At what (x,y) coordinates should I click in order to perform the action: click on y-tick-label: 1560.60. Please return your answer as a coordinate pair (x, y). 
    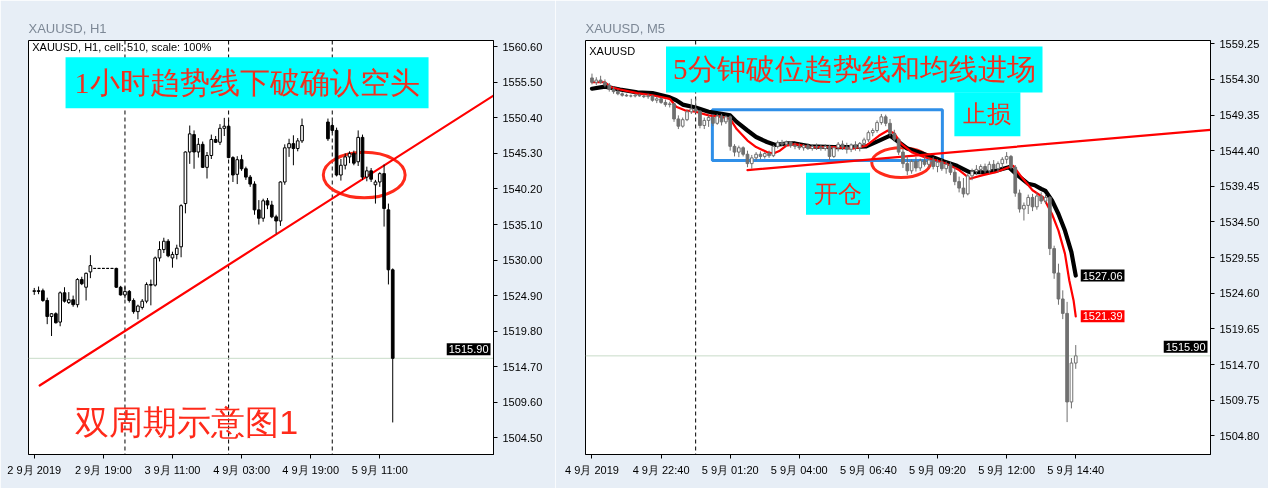
    Looking at the image, I should click on (522, 46).